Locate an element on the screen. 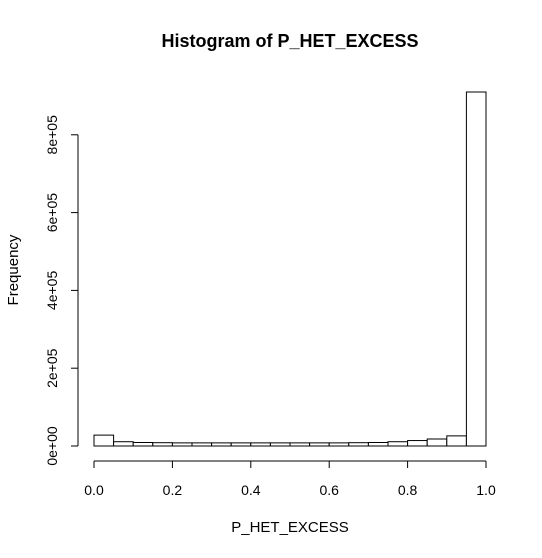 The width and height of the screenshot is (542, 558). y-axis-label: Frequency is located at coordinates (13, 269).